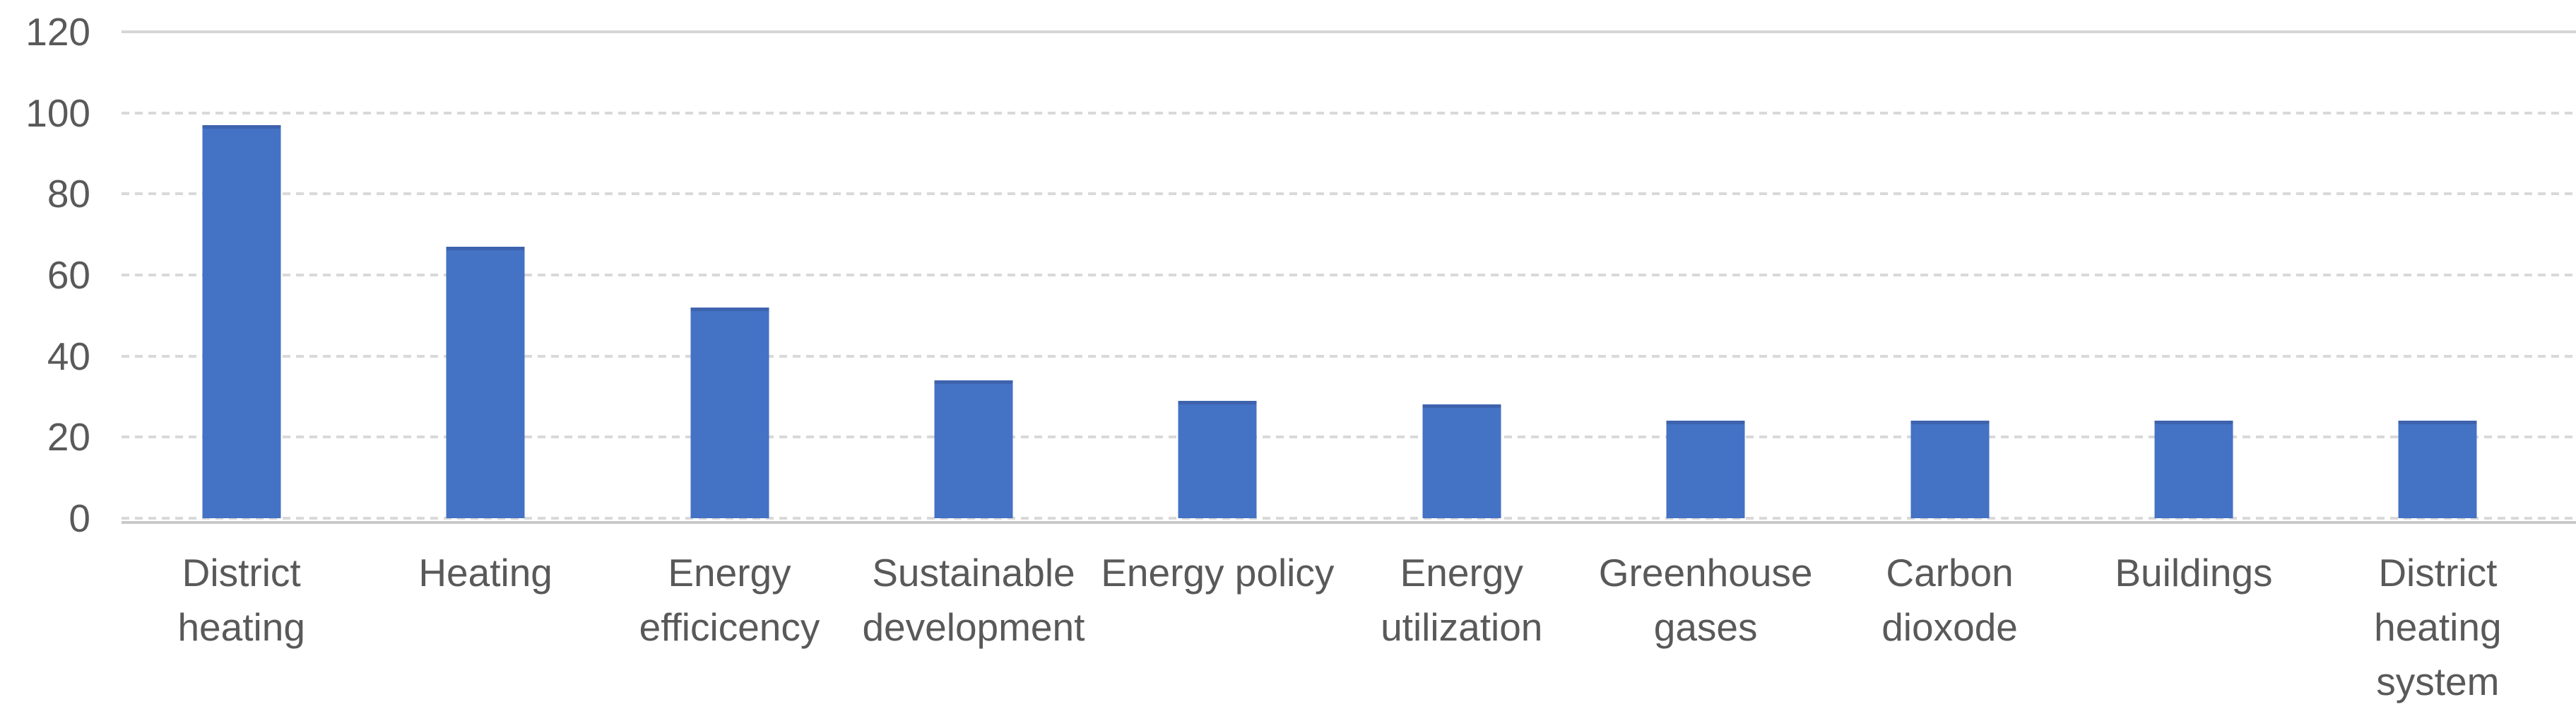 Image resolution: width=2576 pixels, height=719 pixels. What do you see at coordinates (2193, 627) in the screenshot?
I see `x-label-buildings: Buildings` at bounding box center [2193, 627].